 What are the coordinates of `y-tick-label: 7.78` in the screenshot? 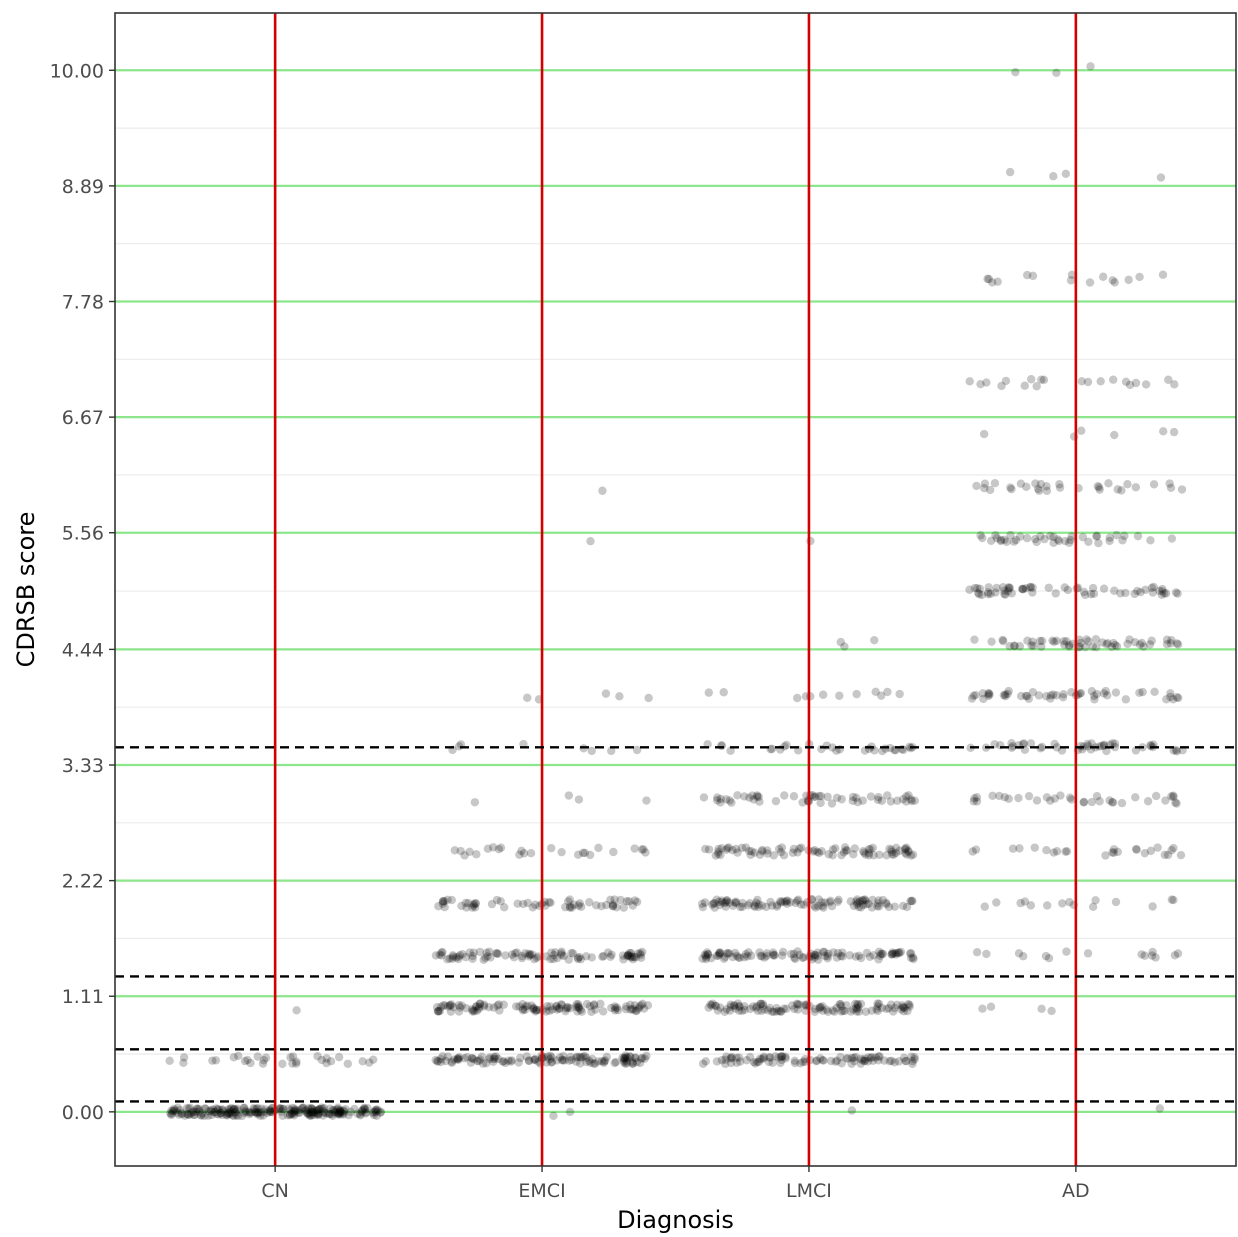 It's located at (83, 303).